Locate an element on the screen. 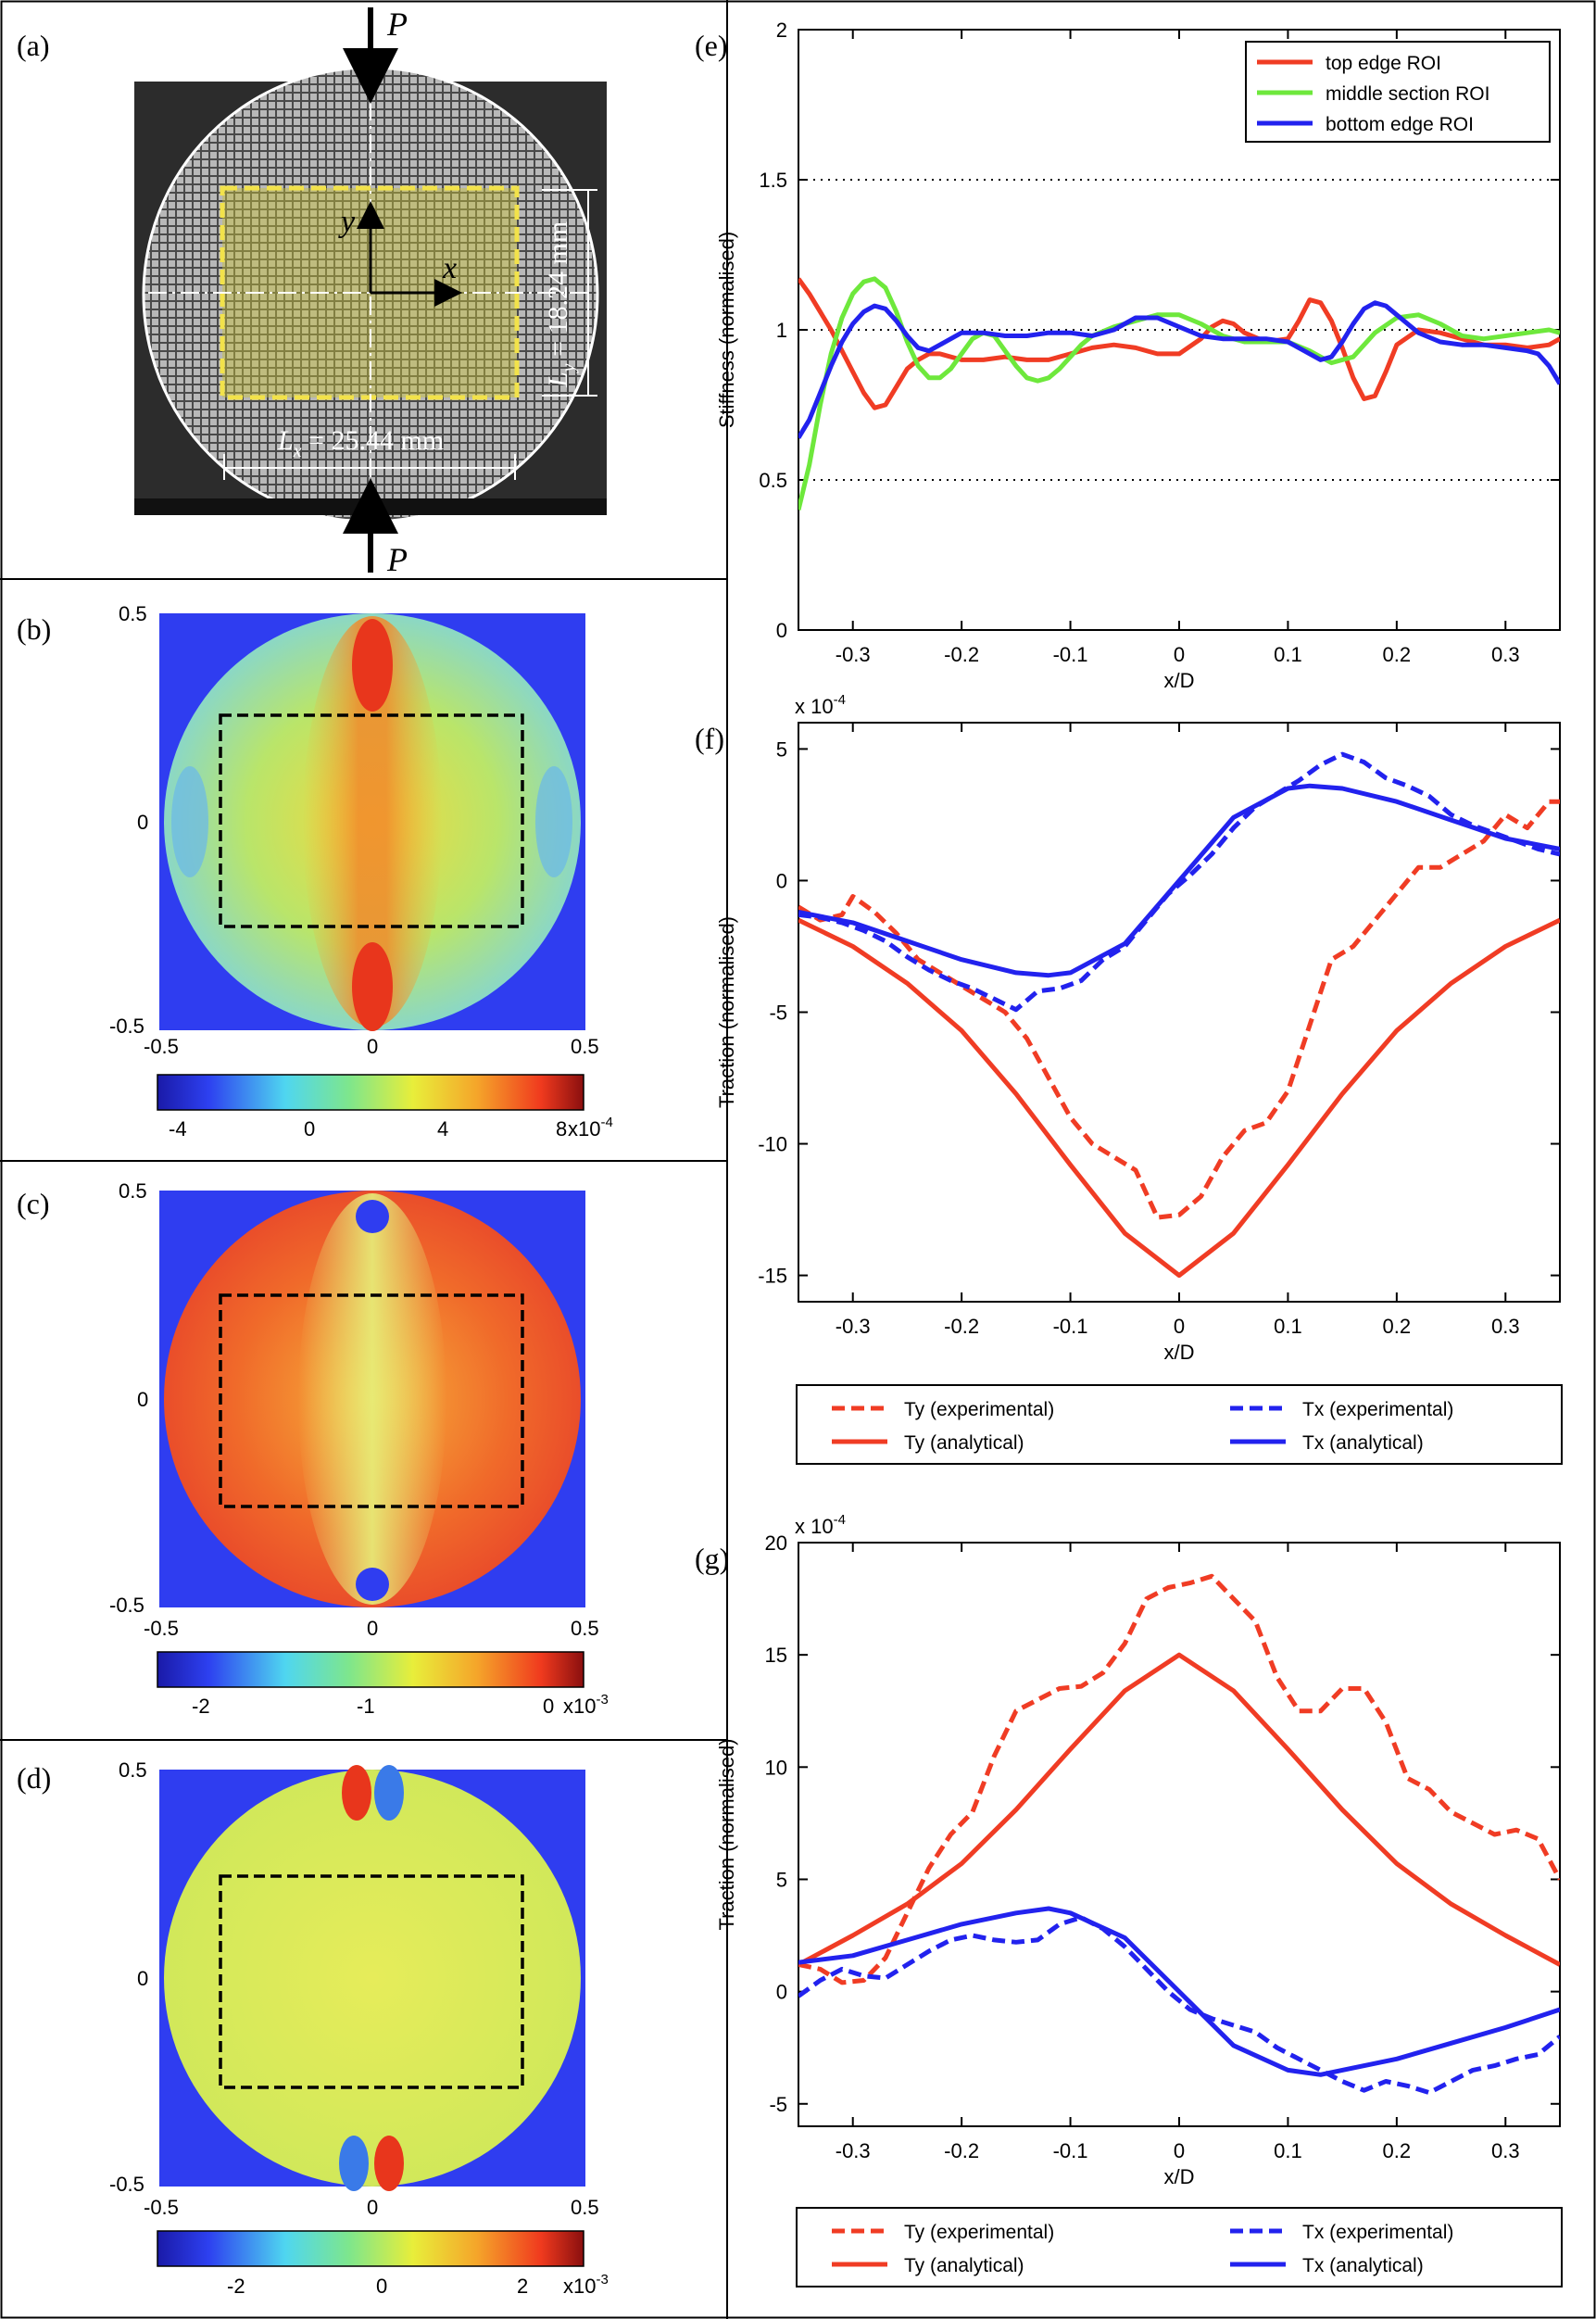 This screenshot has width=1596, height=2319. y-tick-label: 2 is located at coordinates (781, 31).